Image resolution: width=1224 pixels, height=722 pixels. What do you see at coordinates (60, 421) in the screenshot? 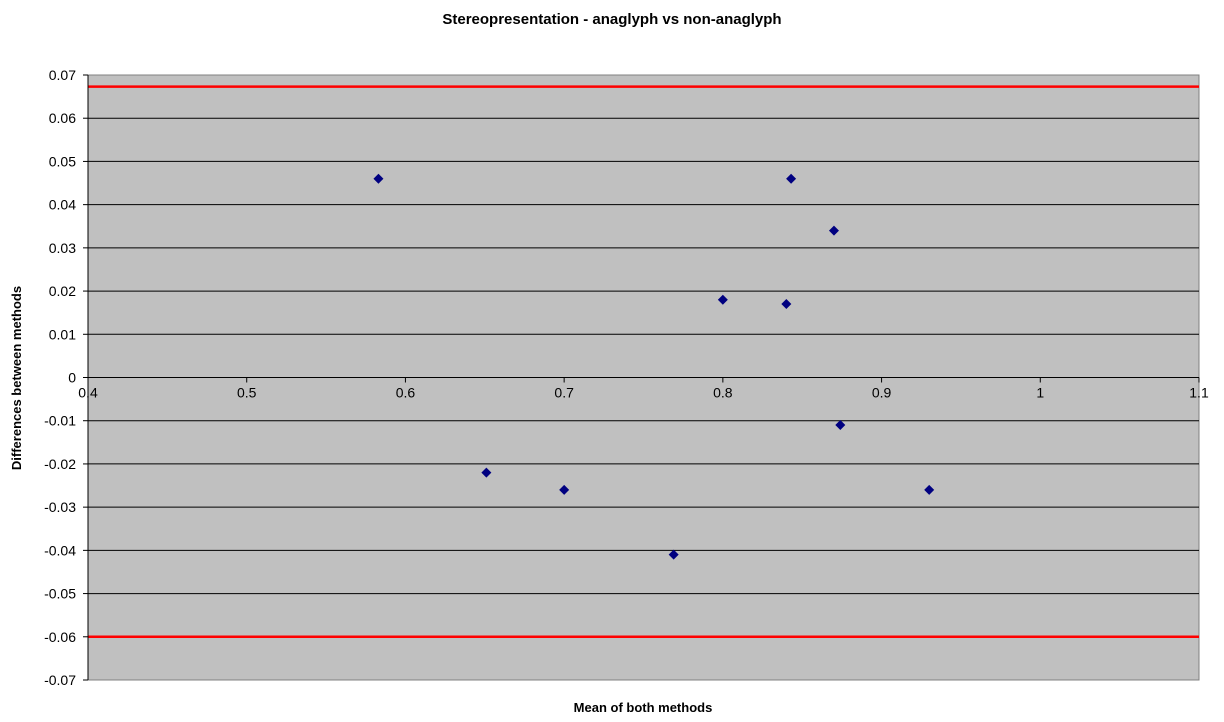
I see `y-tick-label: -0.01` at bounding box center [60, 421].